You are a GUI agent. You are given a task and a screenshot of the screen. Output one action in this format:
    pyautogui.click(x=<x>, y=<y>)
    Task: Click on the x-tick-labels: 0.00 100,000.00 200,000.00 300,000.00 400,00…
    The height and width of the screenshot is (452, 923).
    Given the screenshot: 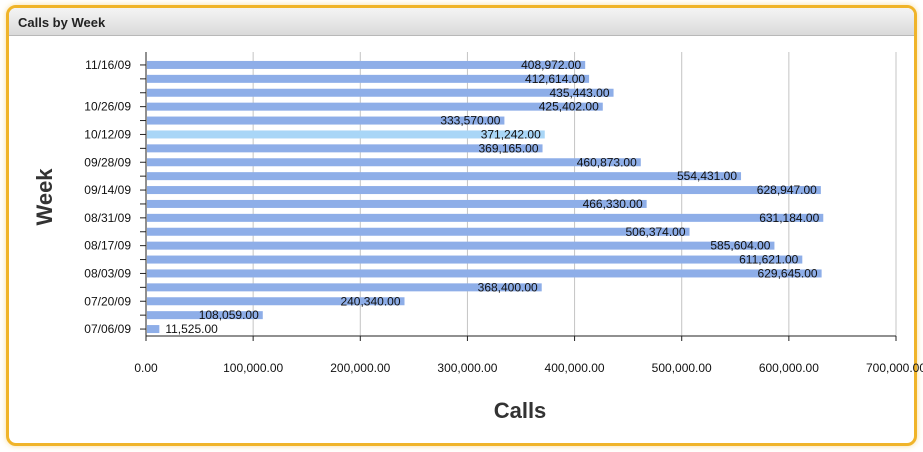 What is the action you would take?
    pyautogui.click(x=528, y=368)
    